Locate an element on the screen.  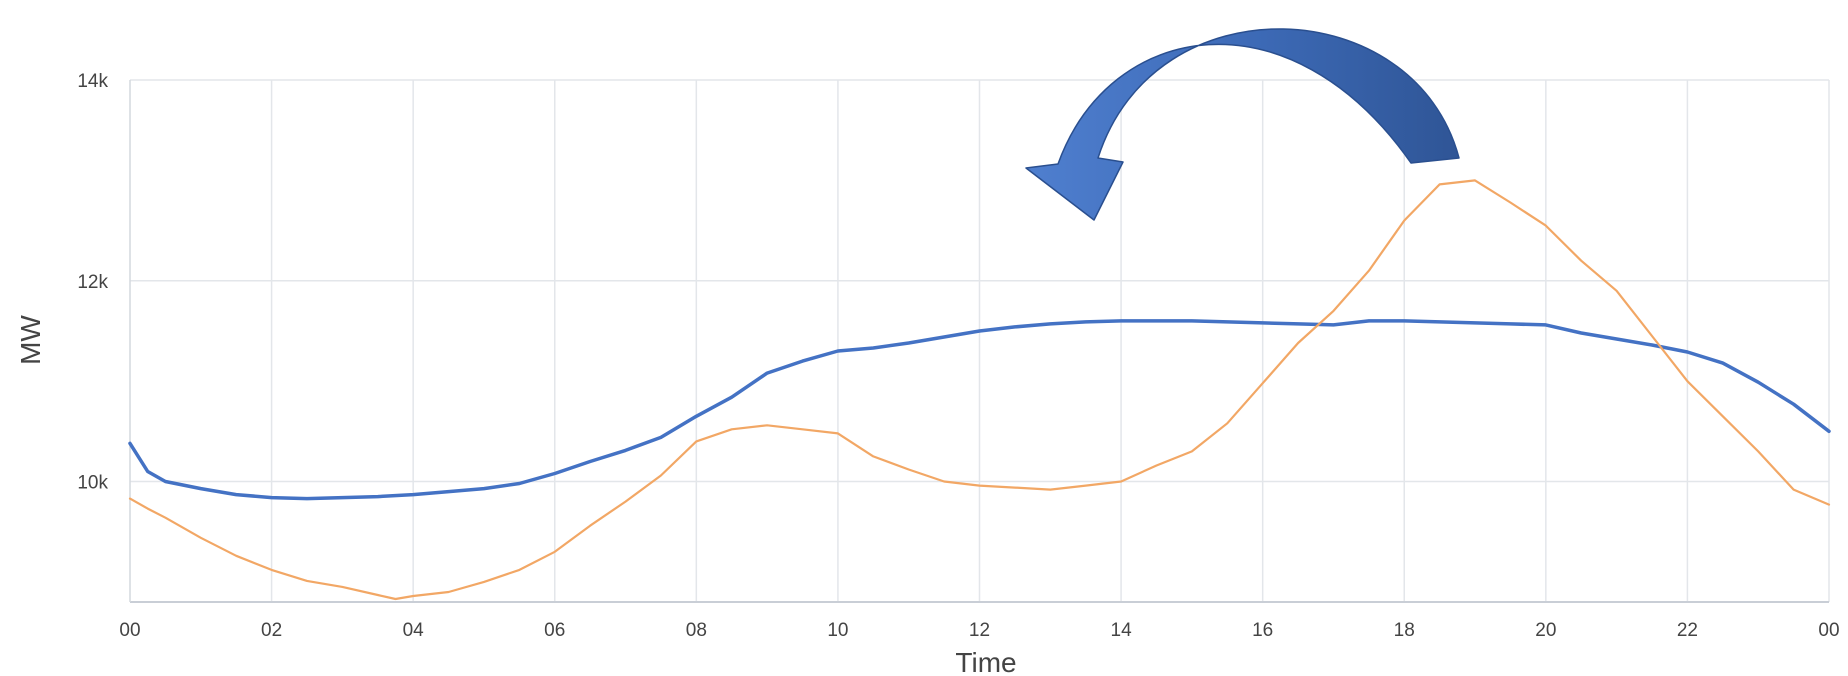
x-tick-label: 06 is located at coordinates (554, 630).